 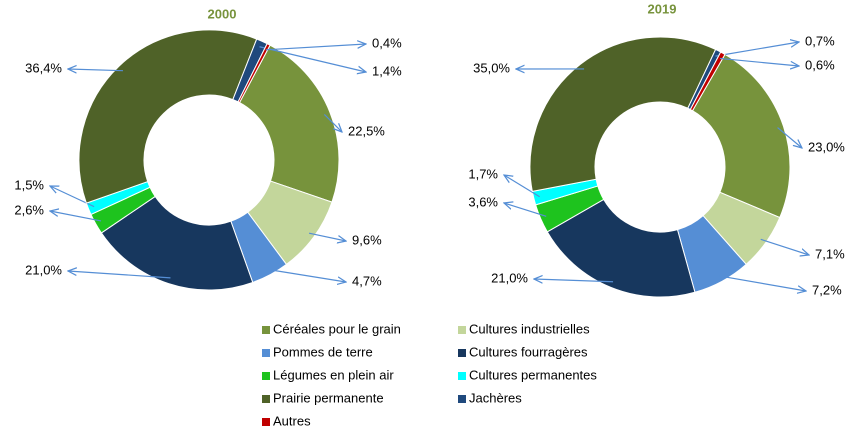 I want to click on data-label: 22,5%, so click(x=366, y=130).